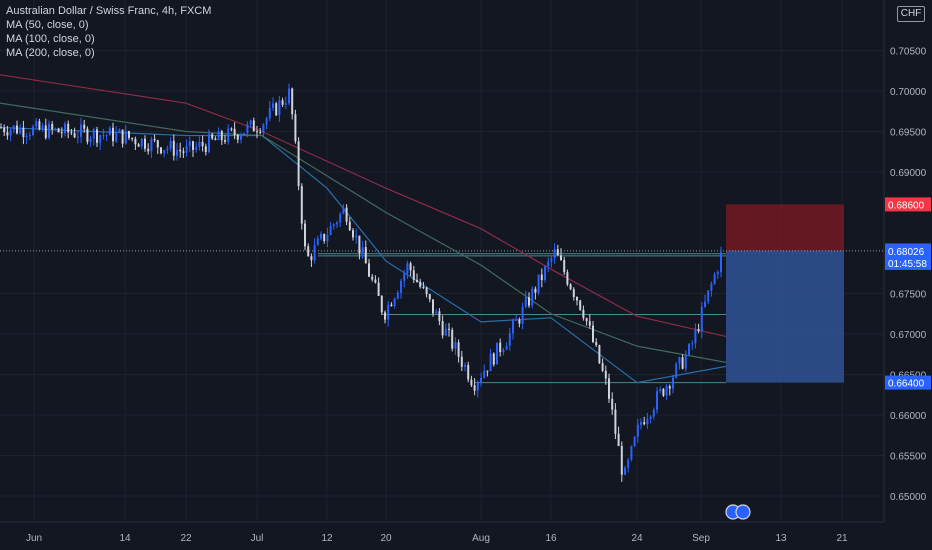 This screenshot has width=932, height=550. What do you see at coordinates (47, 25) in the screenshot?
I see `indicator-ma50: MA (50, close, 0)` at bounding box center [47, 25].